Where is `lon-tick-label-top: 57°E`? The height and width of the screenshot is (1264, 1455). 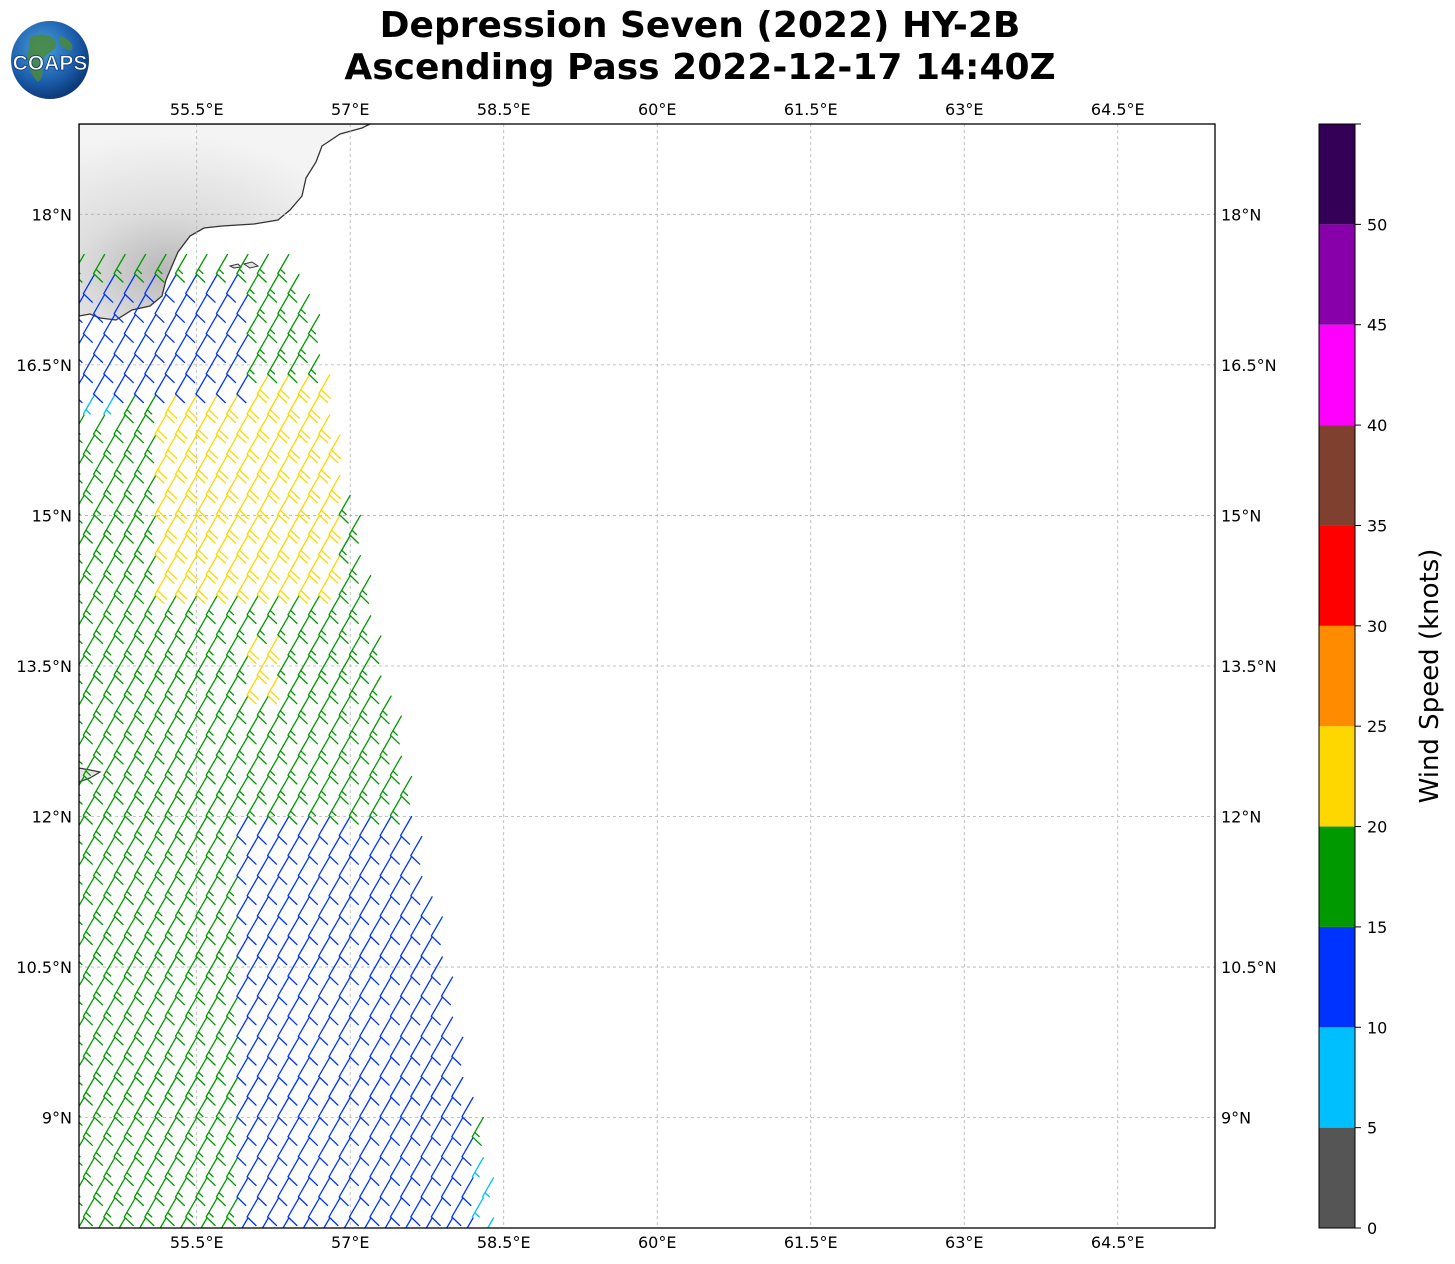 lon-tick-label-top: 57°E is located at coordinates (350, 109).